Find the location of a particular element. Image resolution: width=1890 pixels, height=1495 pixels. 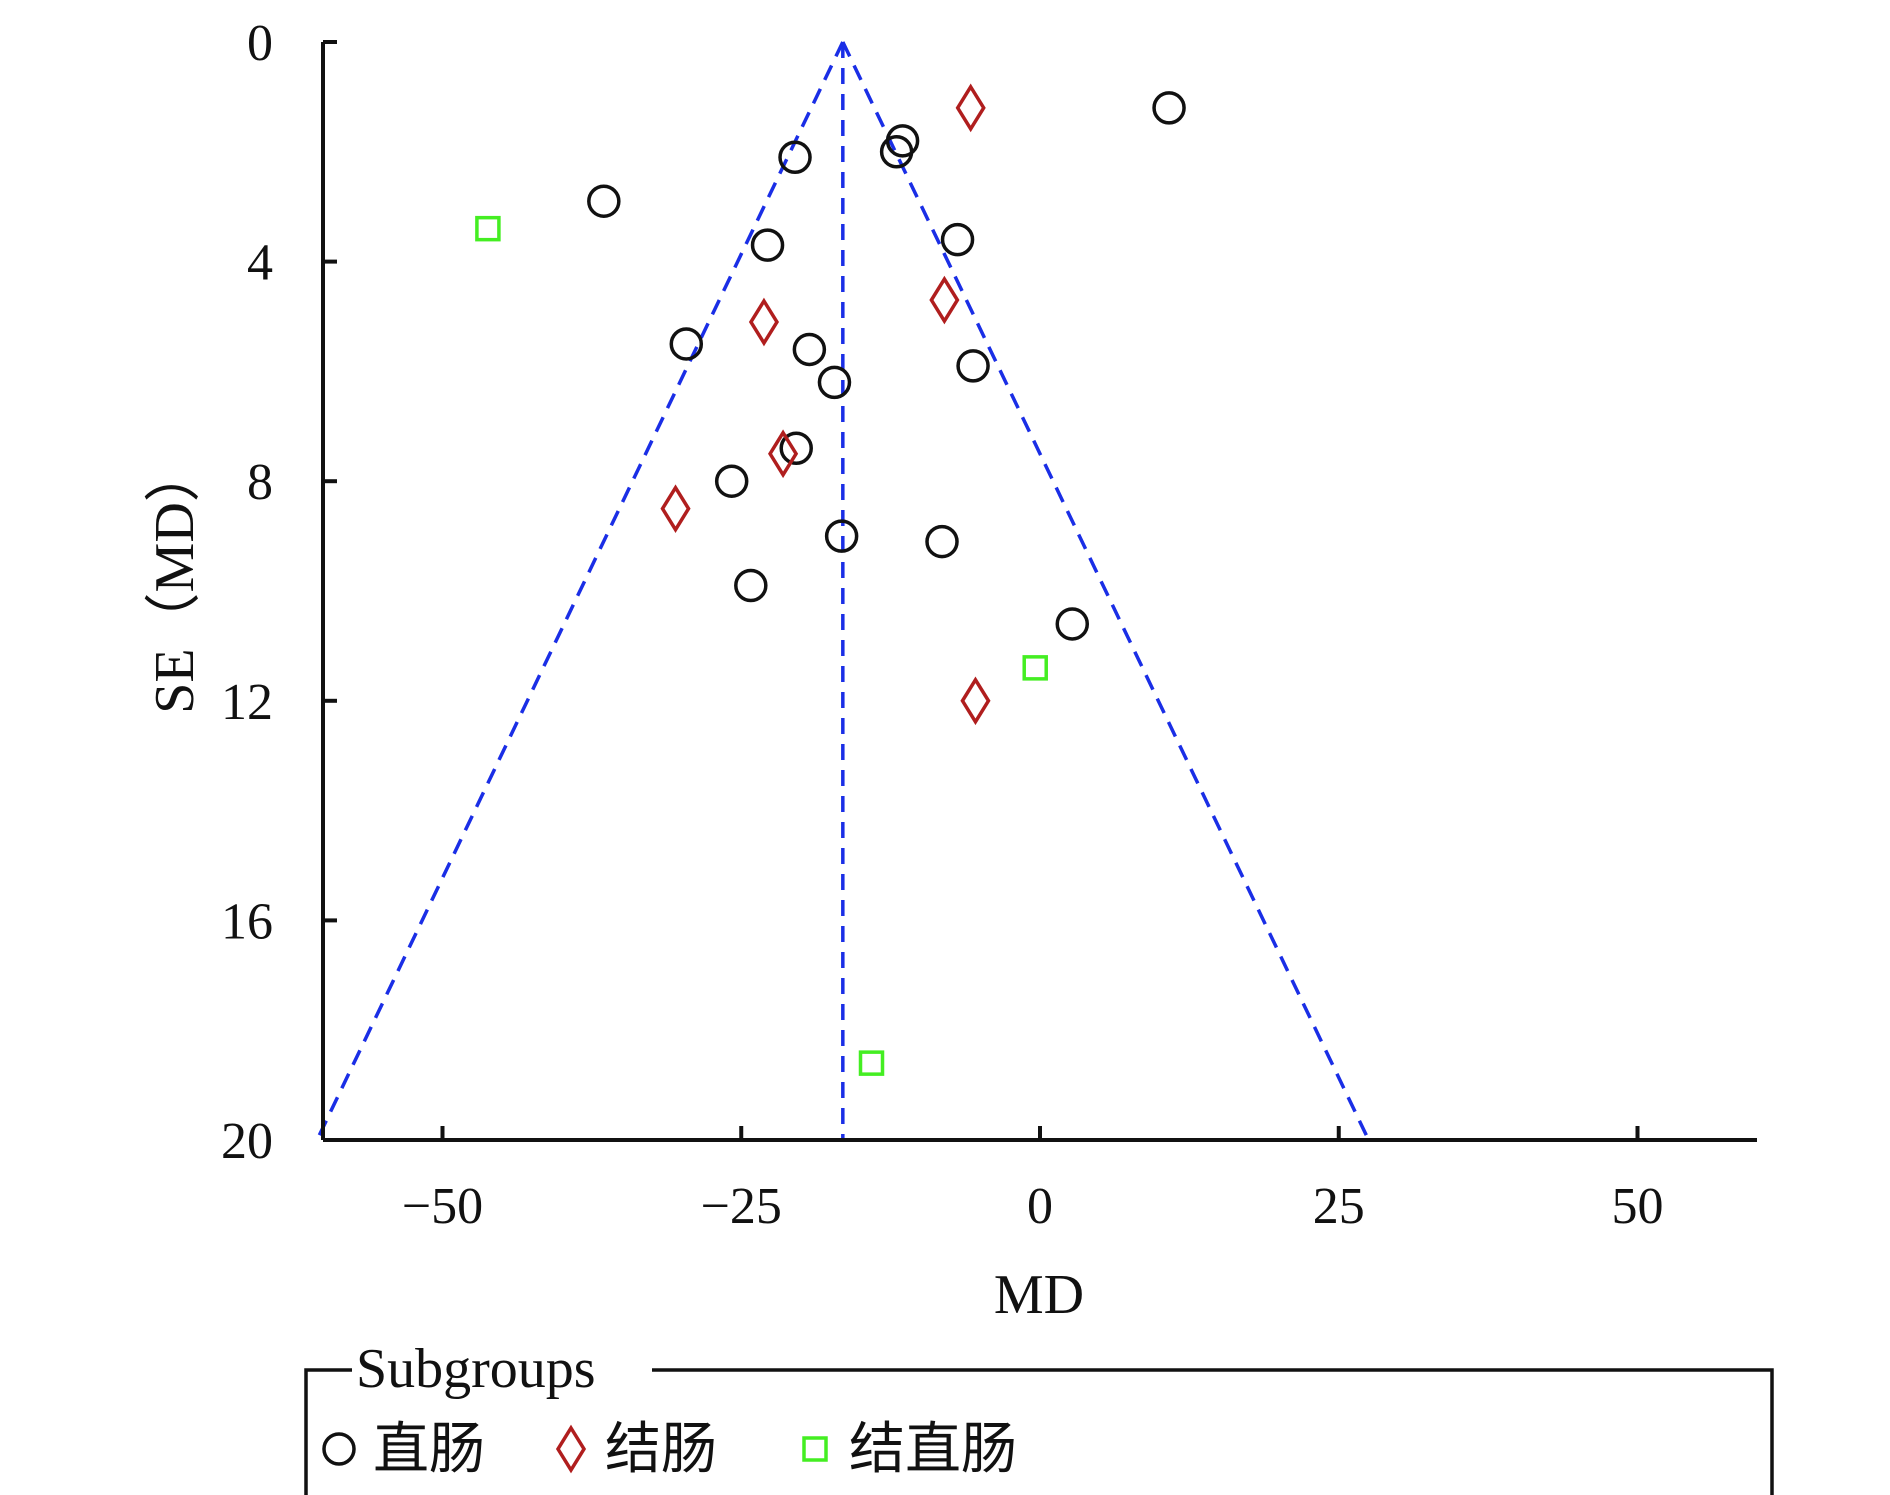

legend-label: 结直肠 is located at coordinates (933, 1450).